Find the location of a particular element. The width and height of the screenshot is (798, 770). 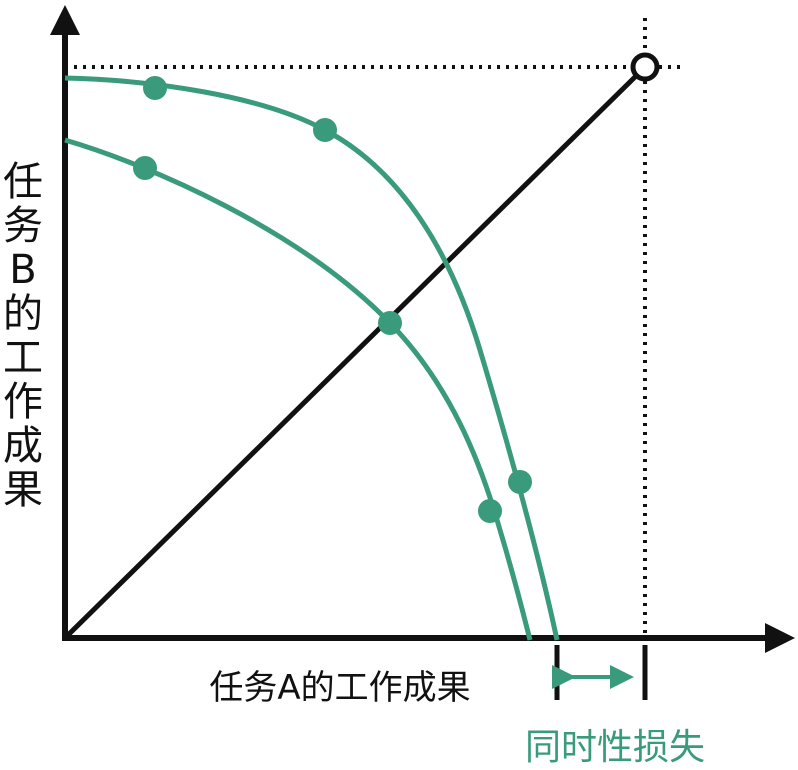

x-axis-label: 任务A的工作成果 is located at coordinates (340, 688).